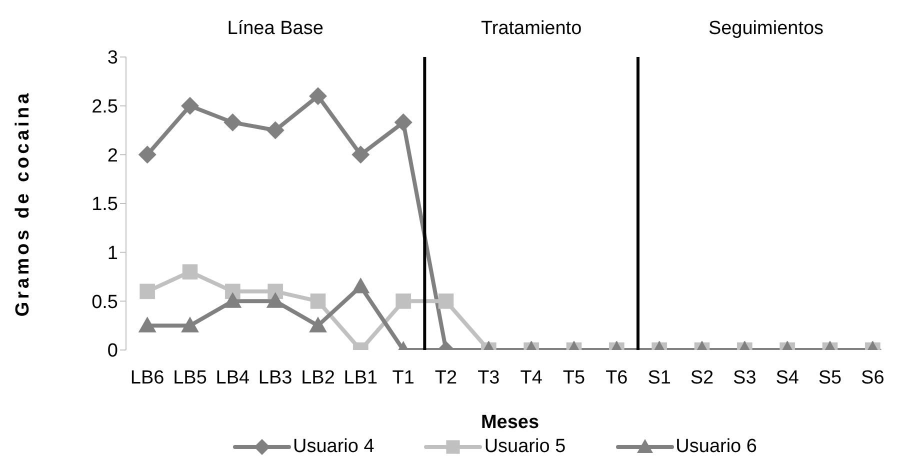 The width and height of the screenshot is (914, 476). I want to click on x-tick-label: T4, so click(531, 377).